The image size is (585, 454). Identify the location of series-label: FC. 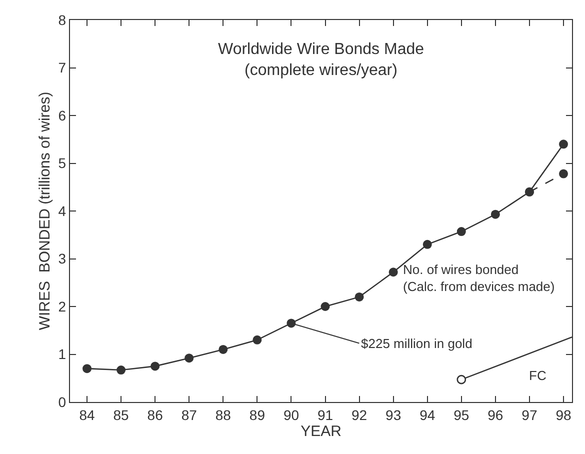
(537, 375).